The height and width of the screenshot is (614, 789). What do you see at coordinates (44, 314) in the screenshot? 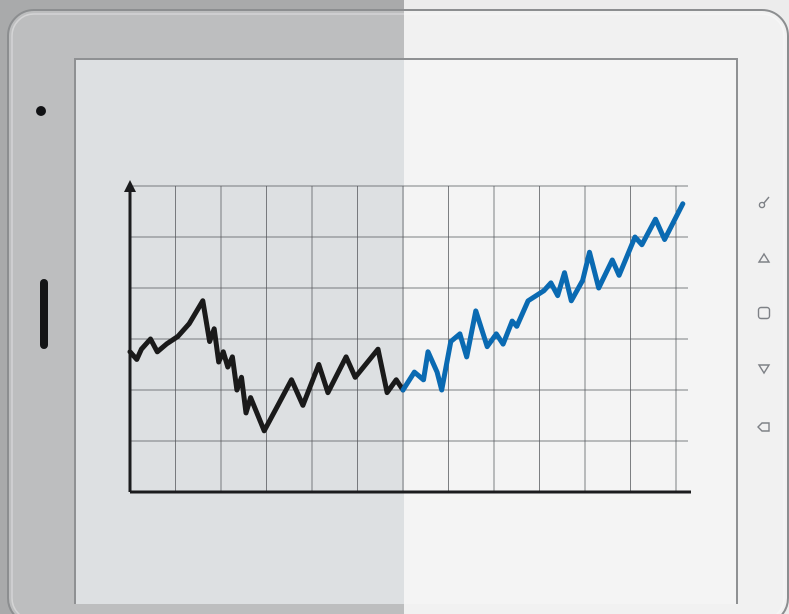
I see `side-grip` at bounding box center [44, 314].